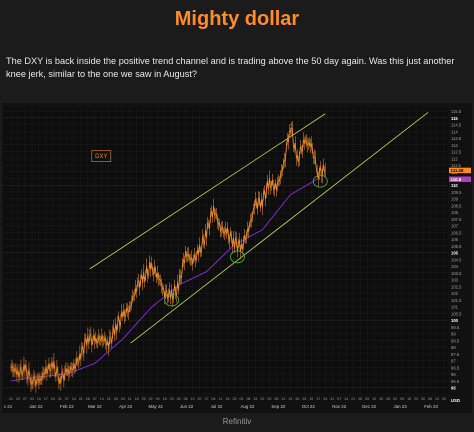 Image resolution: width=474 pixels, height=432 pixels. What do you see at coordinates (423, 399) in the screenshot?
I see `x-tick-label: 30` at bounding box center [423, 399].